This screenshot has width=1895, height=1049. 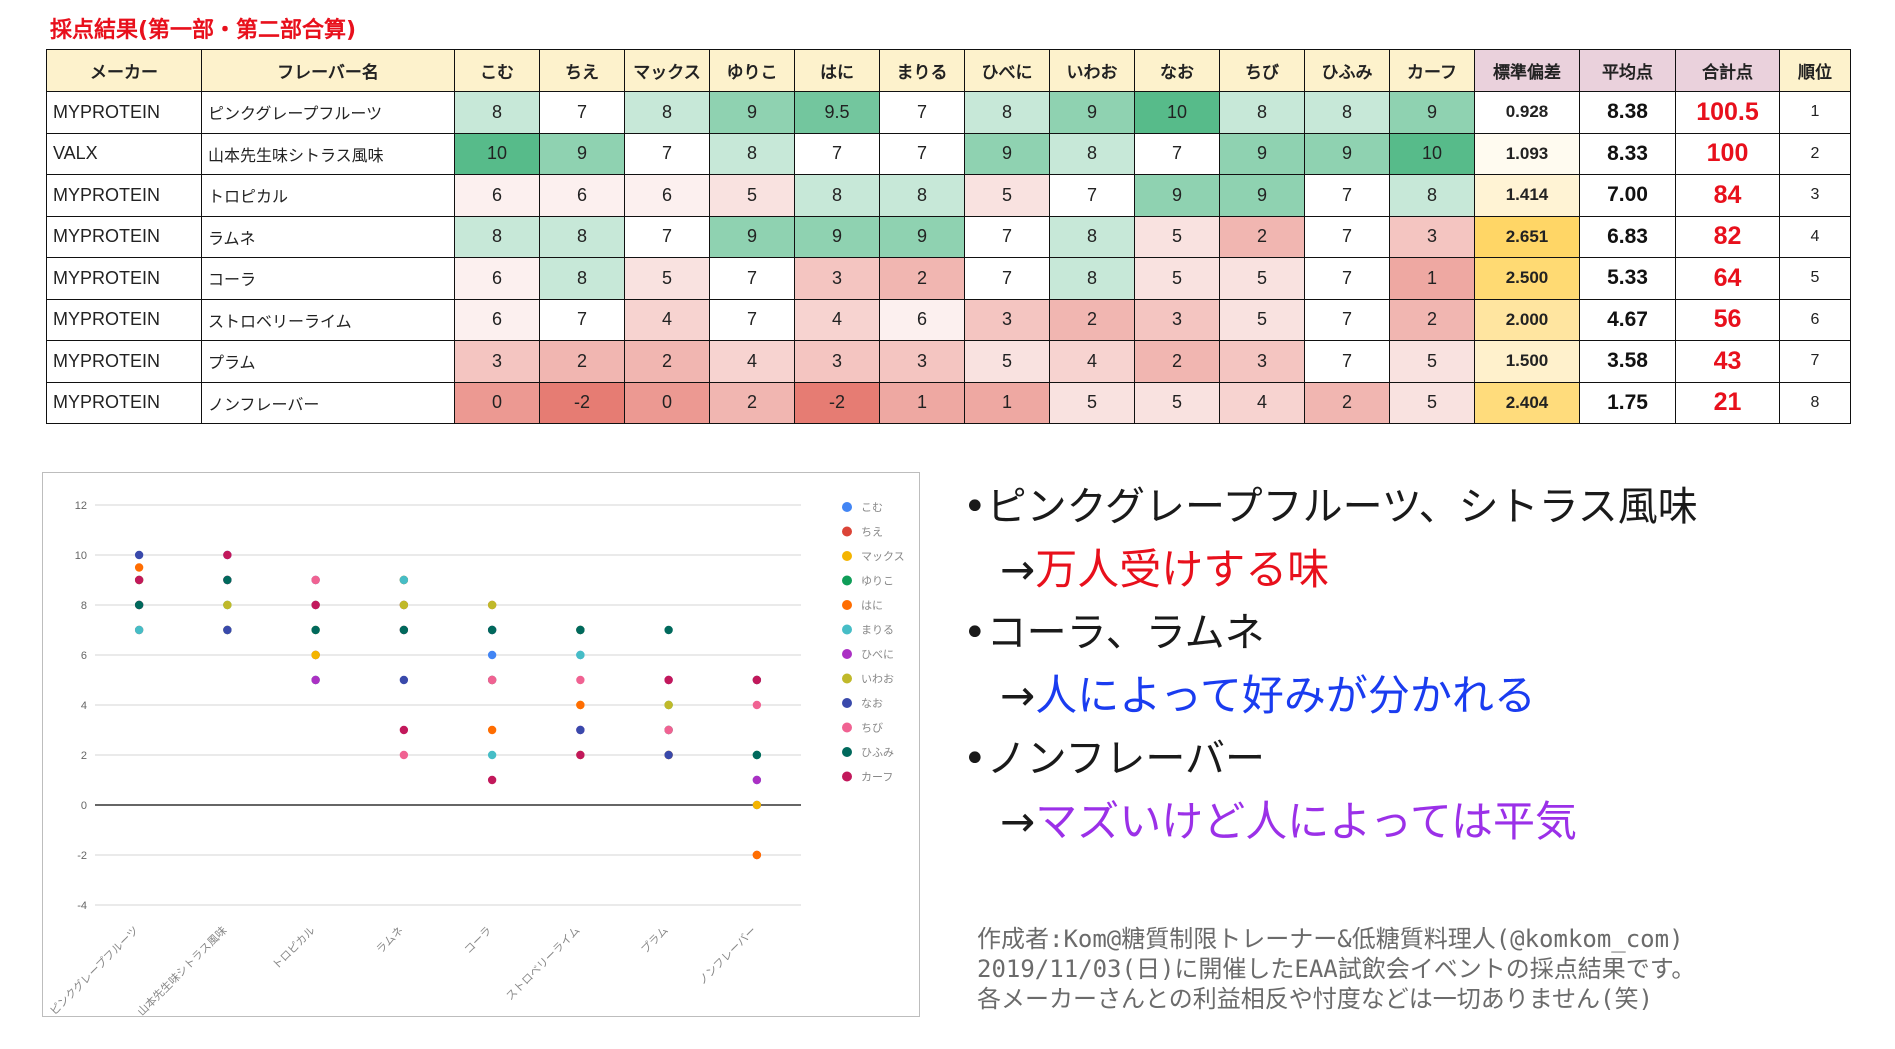 I want to click on column-header: ちえ, so click(x=582, y=70).